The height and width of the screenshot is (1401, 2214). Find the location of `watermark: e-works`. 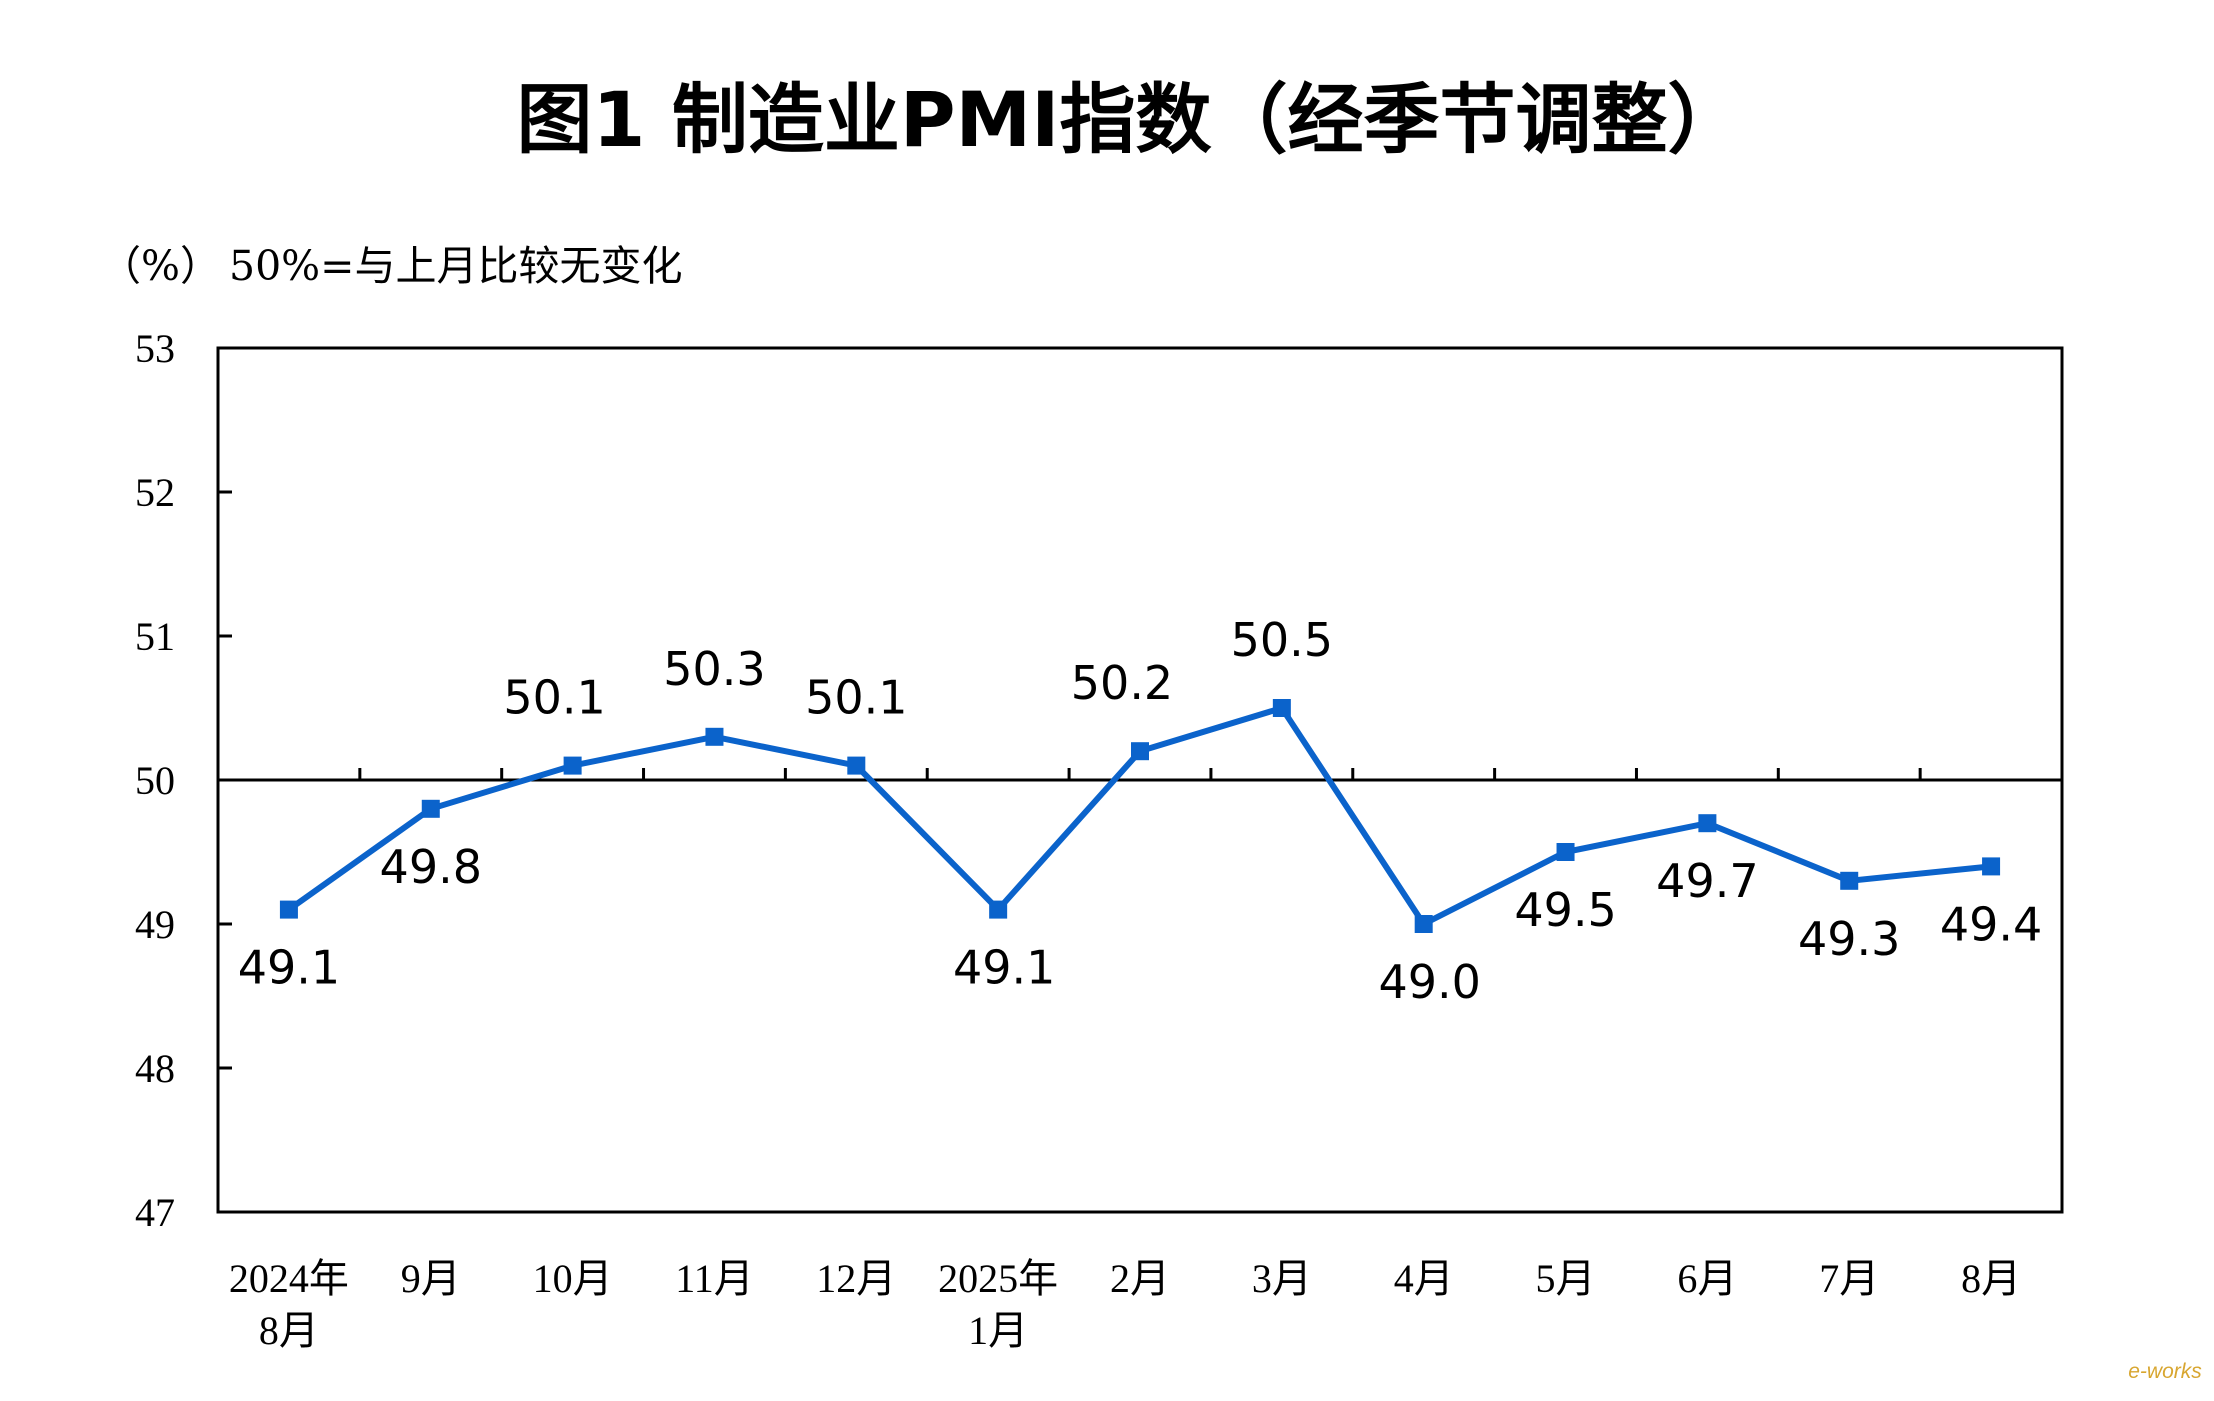

watermark: e-works is located at coordinates (2165, 1371).